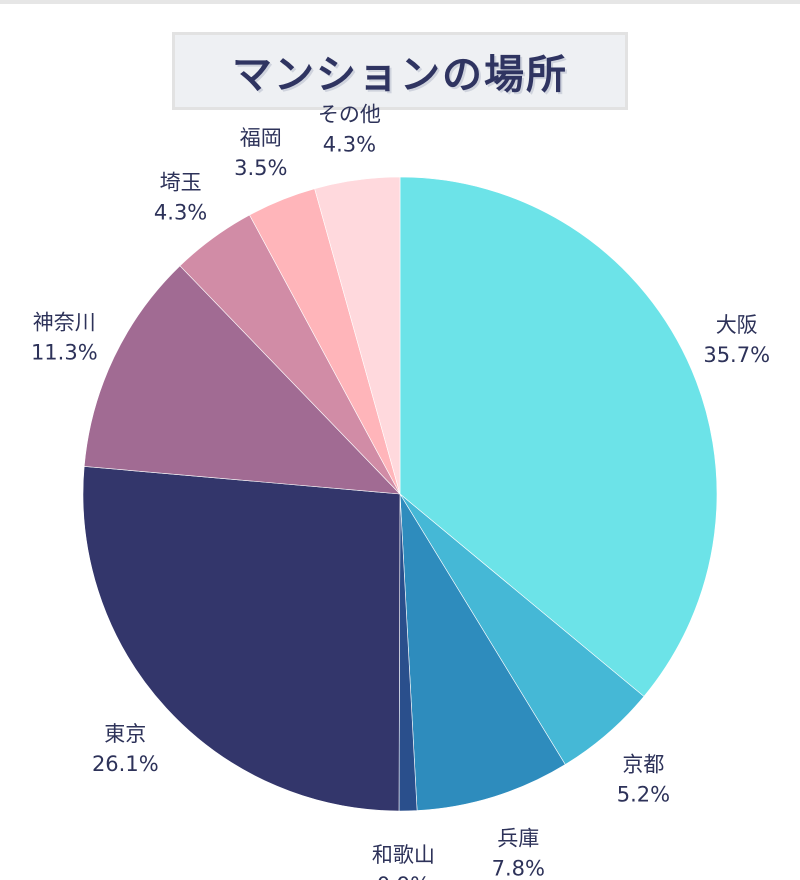 The width and height of the screenshot is (800, 880). Describe the element at coordinates (403, 855) in the screenshot. I see `slice-name: 和歌山` at that location.